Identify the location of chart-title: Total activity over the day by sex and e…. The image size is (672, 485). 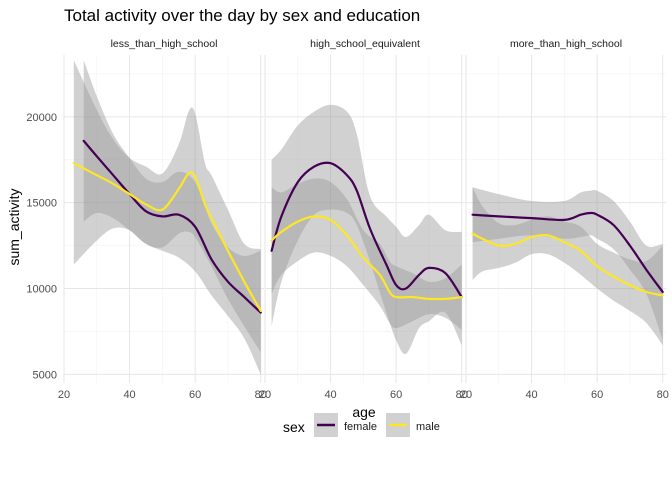
(242, 15).